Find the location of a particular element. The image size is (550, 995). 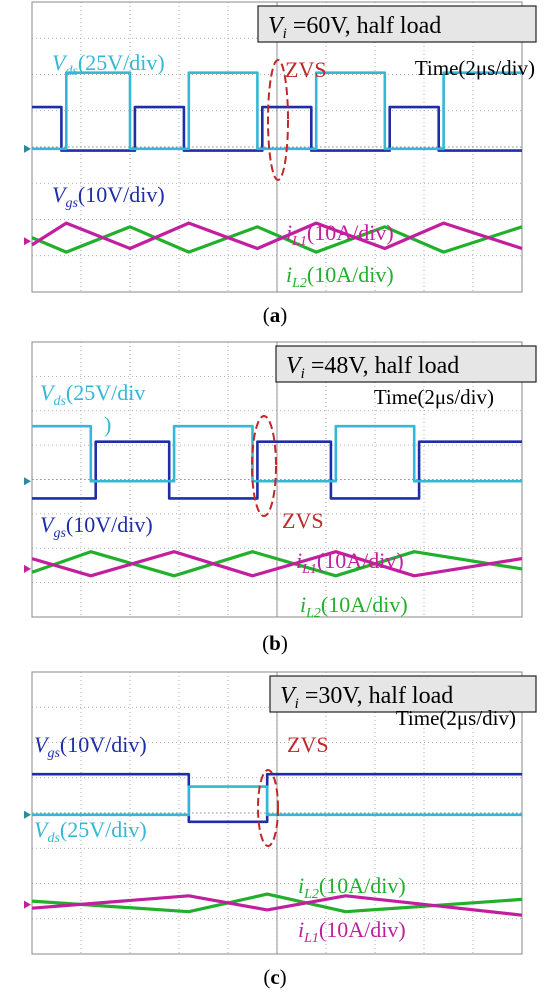

caption-letter: c is located at coordinates (274, 977).